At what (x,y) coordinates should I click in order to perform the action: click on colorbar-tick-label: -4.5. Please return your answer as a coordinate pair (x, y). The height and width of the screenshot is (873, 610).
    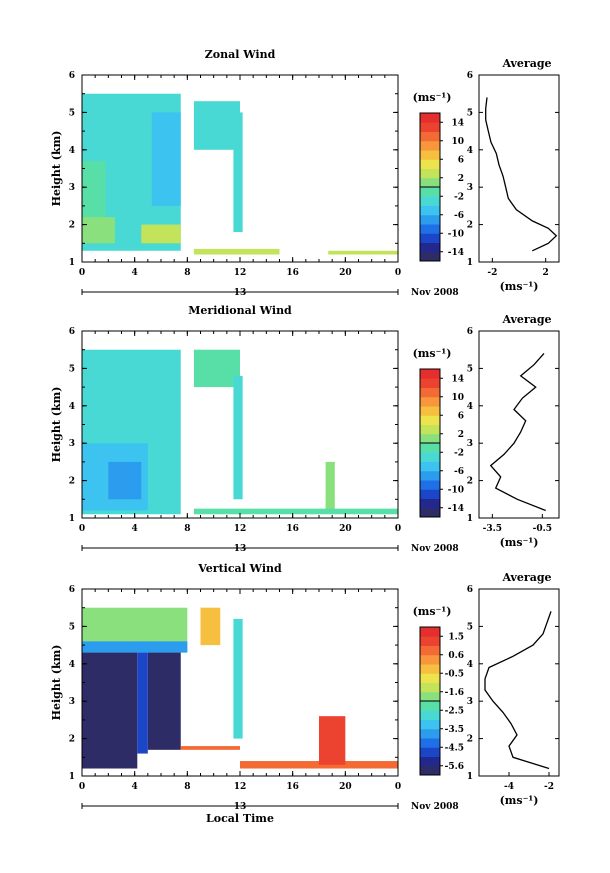
    Looking at the image, I should click on (454, 748).